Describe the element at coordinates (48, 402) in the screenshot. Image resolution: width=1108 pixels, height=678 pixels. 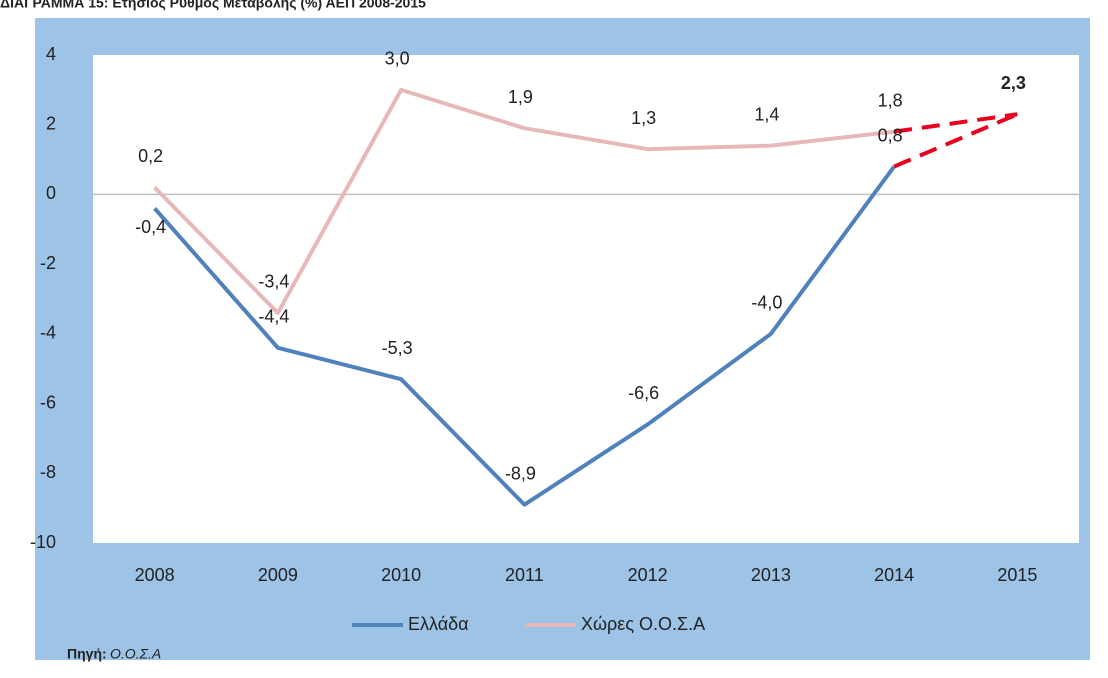
I see `y-tick-label: -6` at that location.